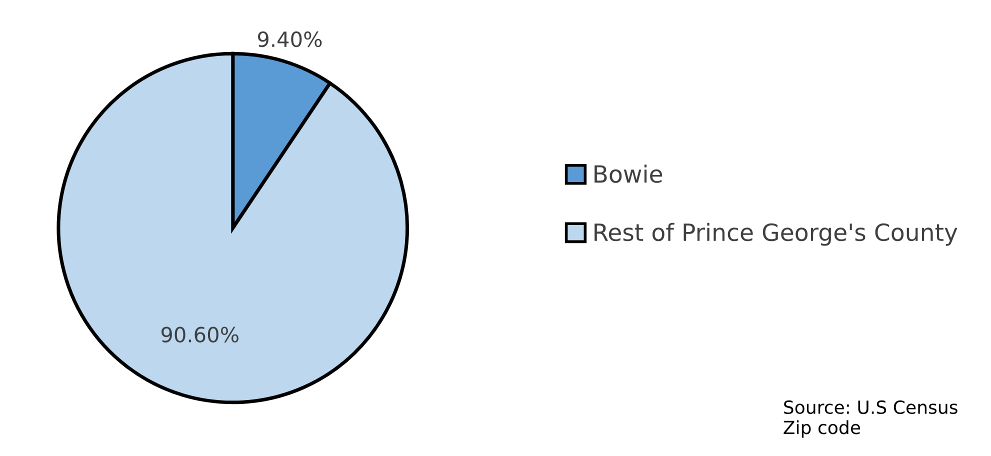 This screenshot has height=456, width=991. What do you see at coordinates (290, 39) in the screenshot?
I see `data-label: 9.40%` at bounding box center [290, 39].